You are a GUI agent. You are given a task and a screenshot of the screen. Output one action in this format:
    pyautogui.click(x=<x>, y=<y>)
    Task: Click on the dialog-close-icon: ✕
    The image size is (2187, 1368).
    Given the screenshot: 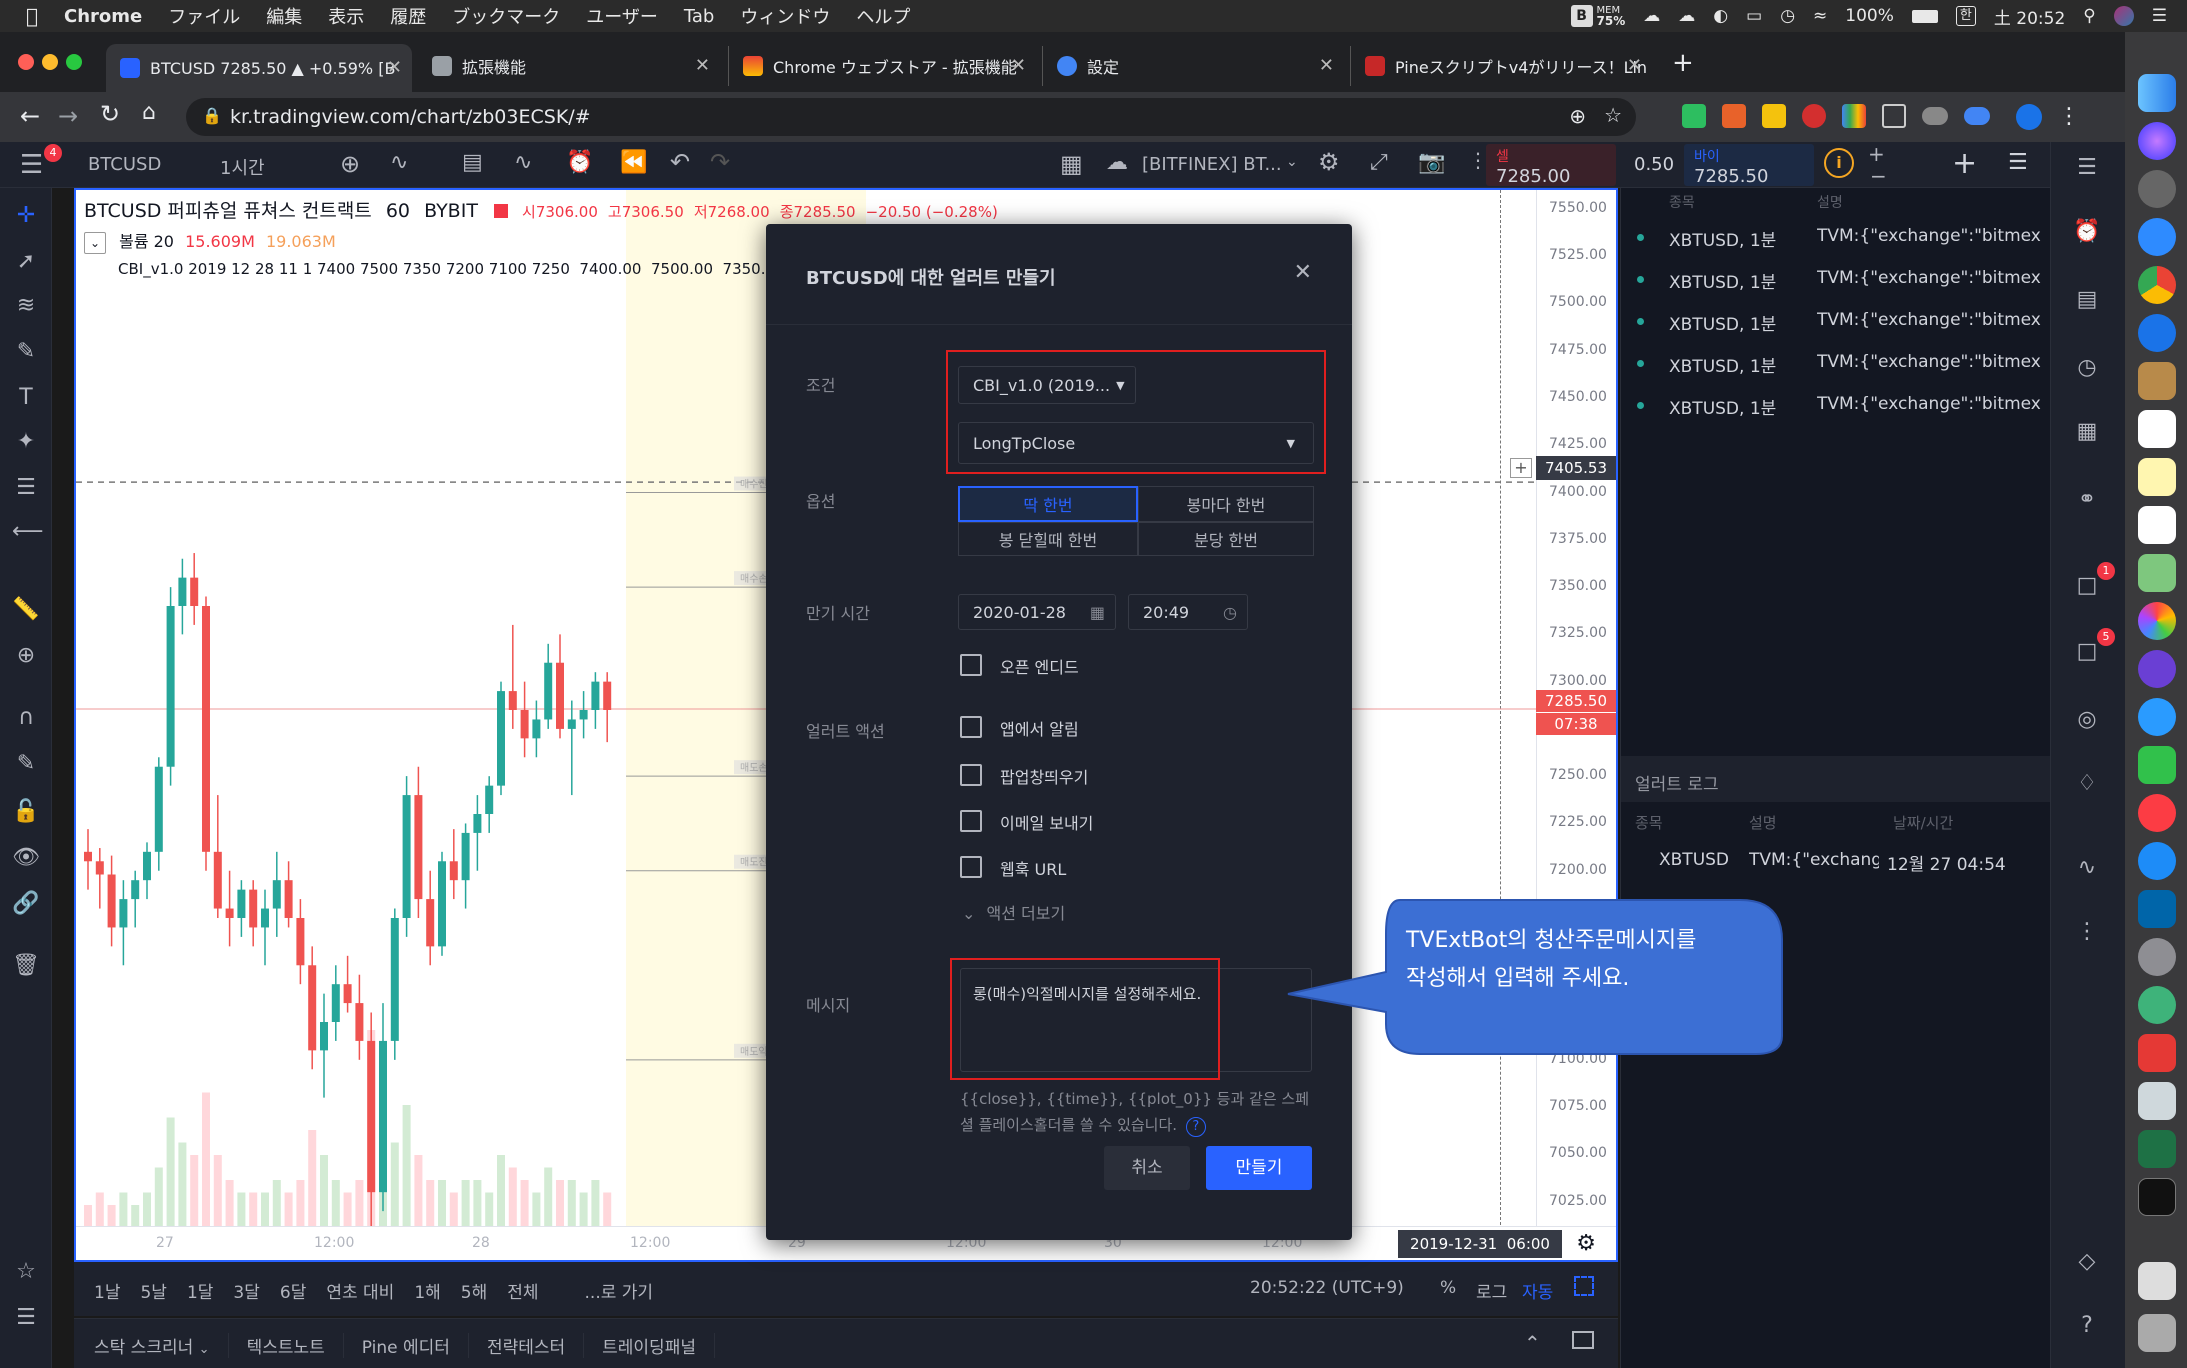 What is the action you would take?
    pyautogui.click(x=1302, y=272)
    